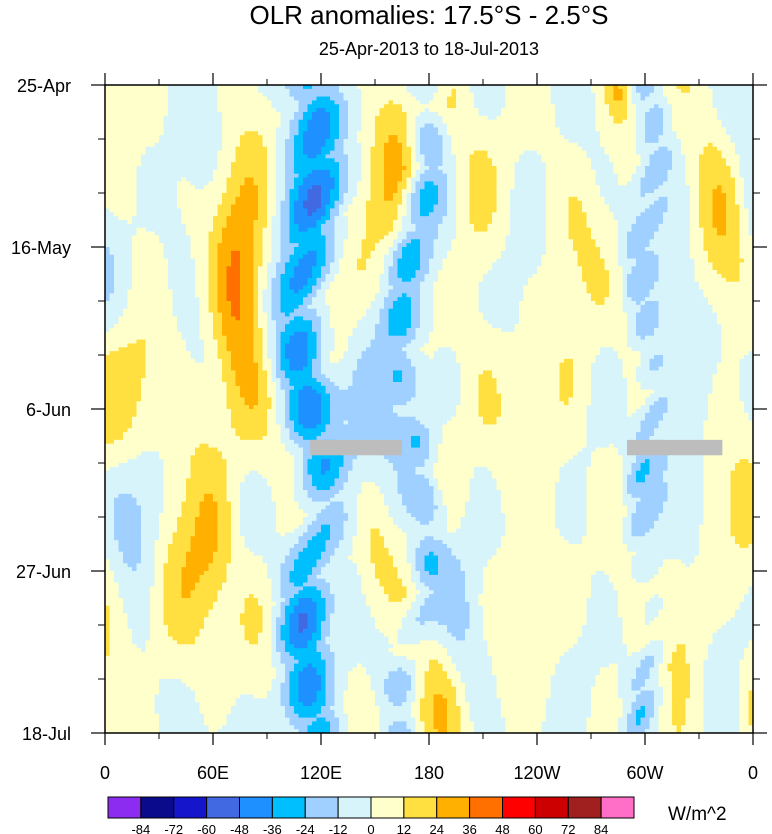  Describe the element at coordinates (535, 828) in the screenshot. I see `colorbar-label: 60` at that location.